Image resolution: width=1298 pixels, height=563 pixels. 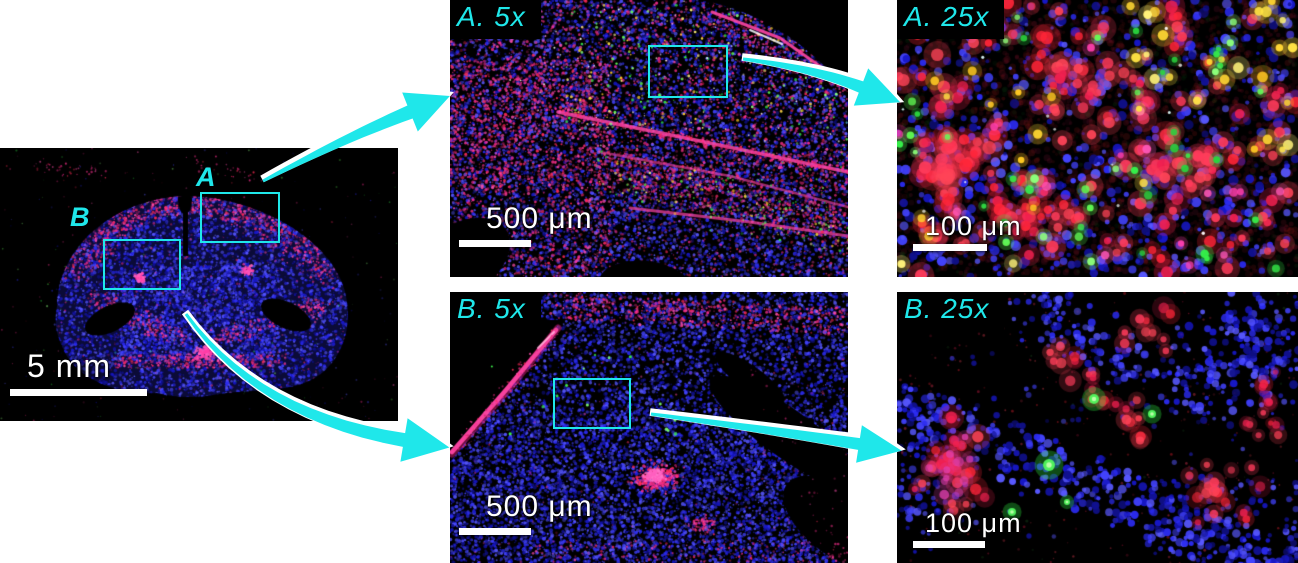 I want to click on panel-label-b25x: B. 25x, so click(x=951, y=311).